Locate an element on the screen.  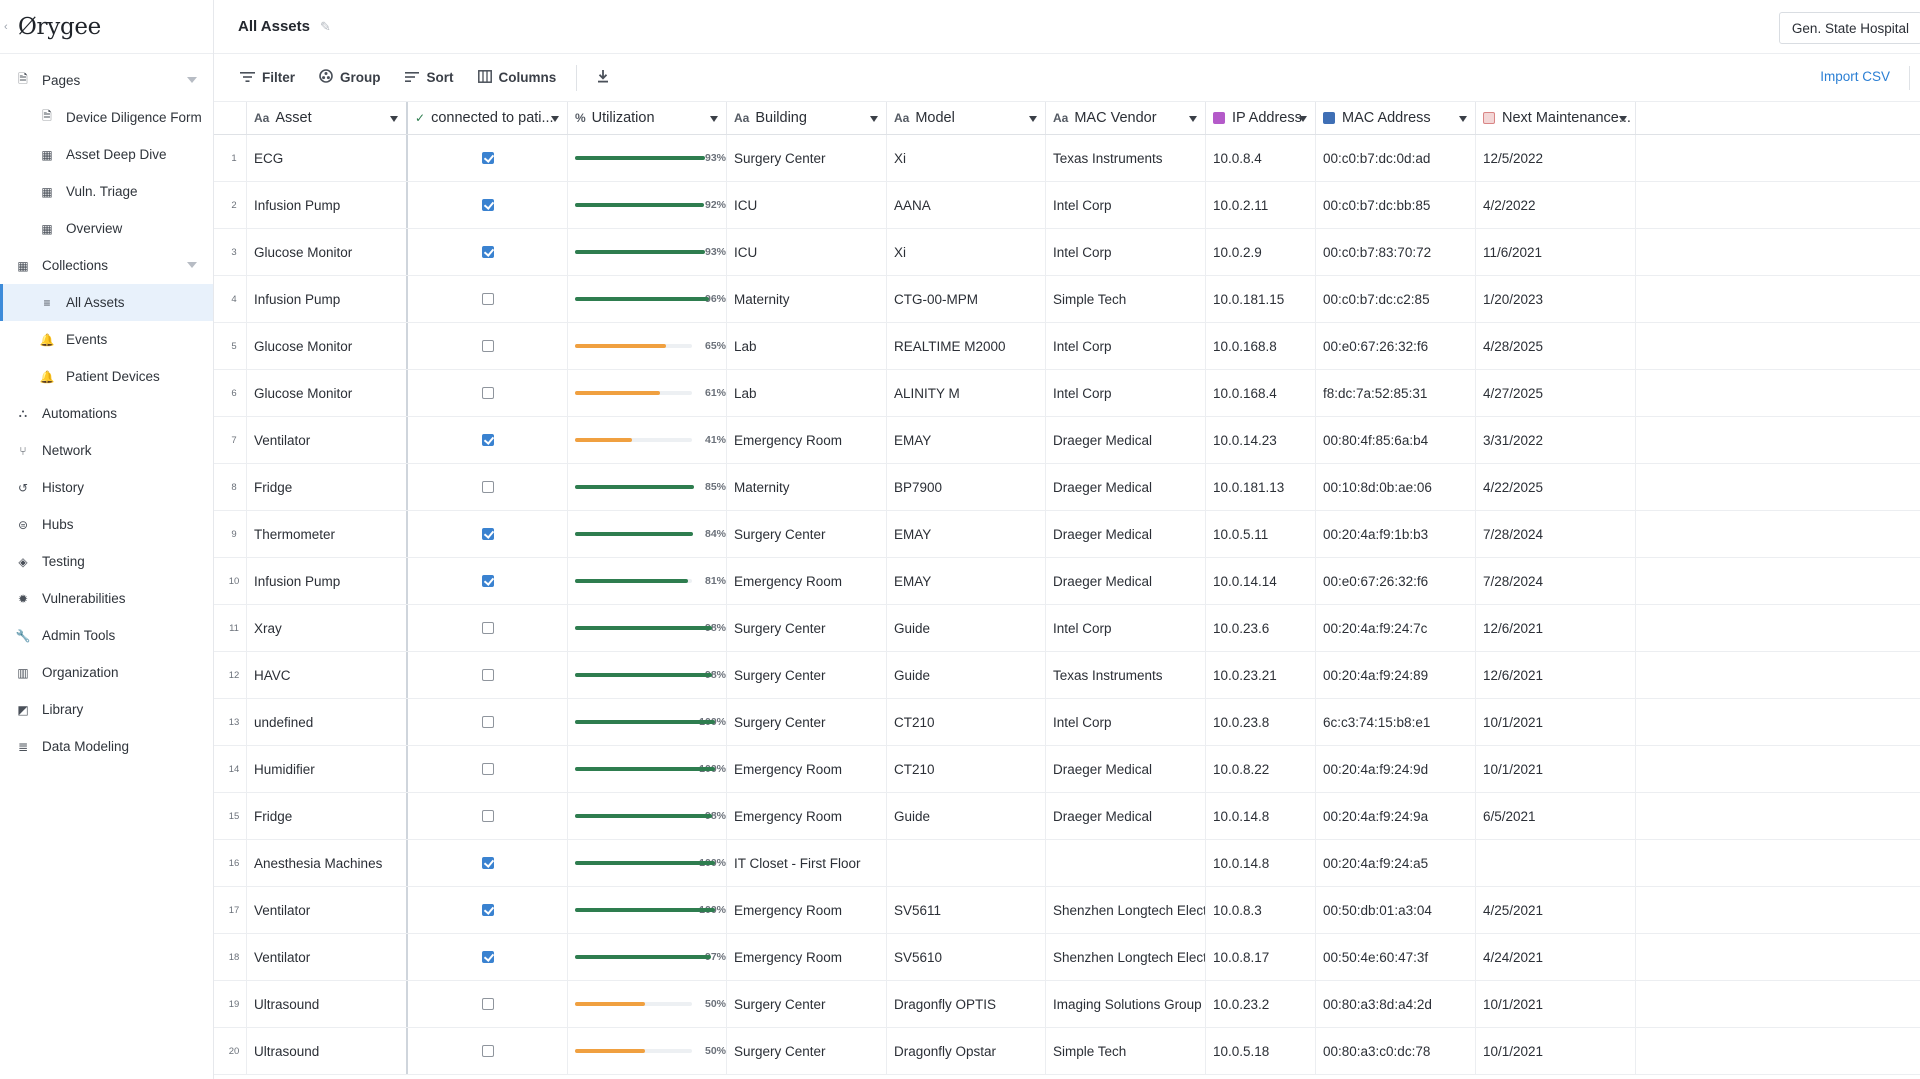
mac-cell: 00:c0:b7:dc:c2:85 is located at coordinates (1396, 299).